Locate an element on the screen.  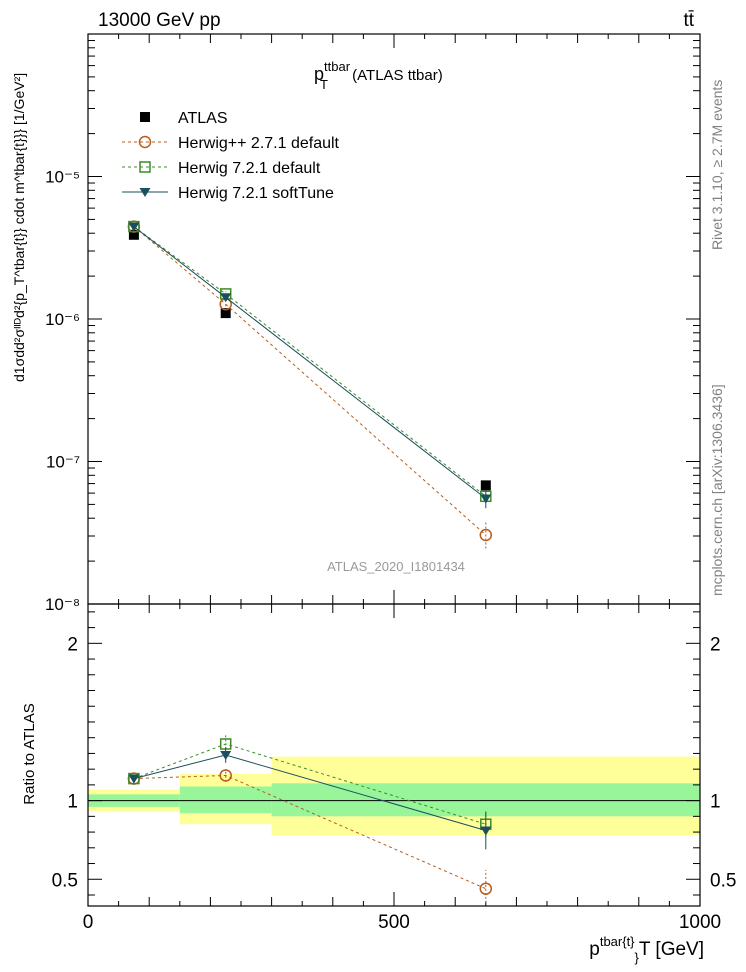
x-axis-label: ptbar{t}}T [GeV] is located at coordinates (646, 949).